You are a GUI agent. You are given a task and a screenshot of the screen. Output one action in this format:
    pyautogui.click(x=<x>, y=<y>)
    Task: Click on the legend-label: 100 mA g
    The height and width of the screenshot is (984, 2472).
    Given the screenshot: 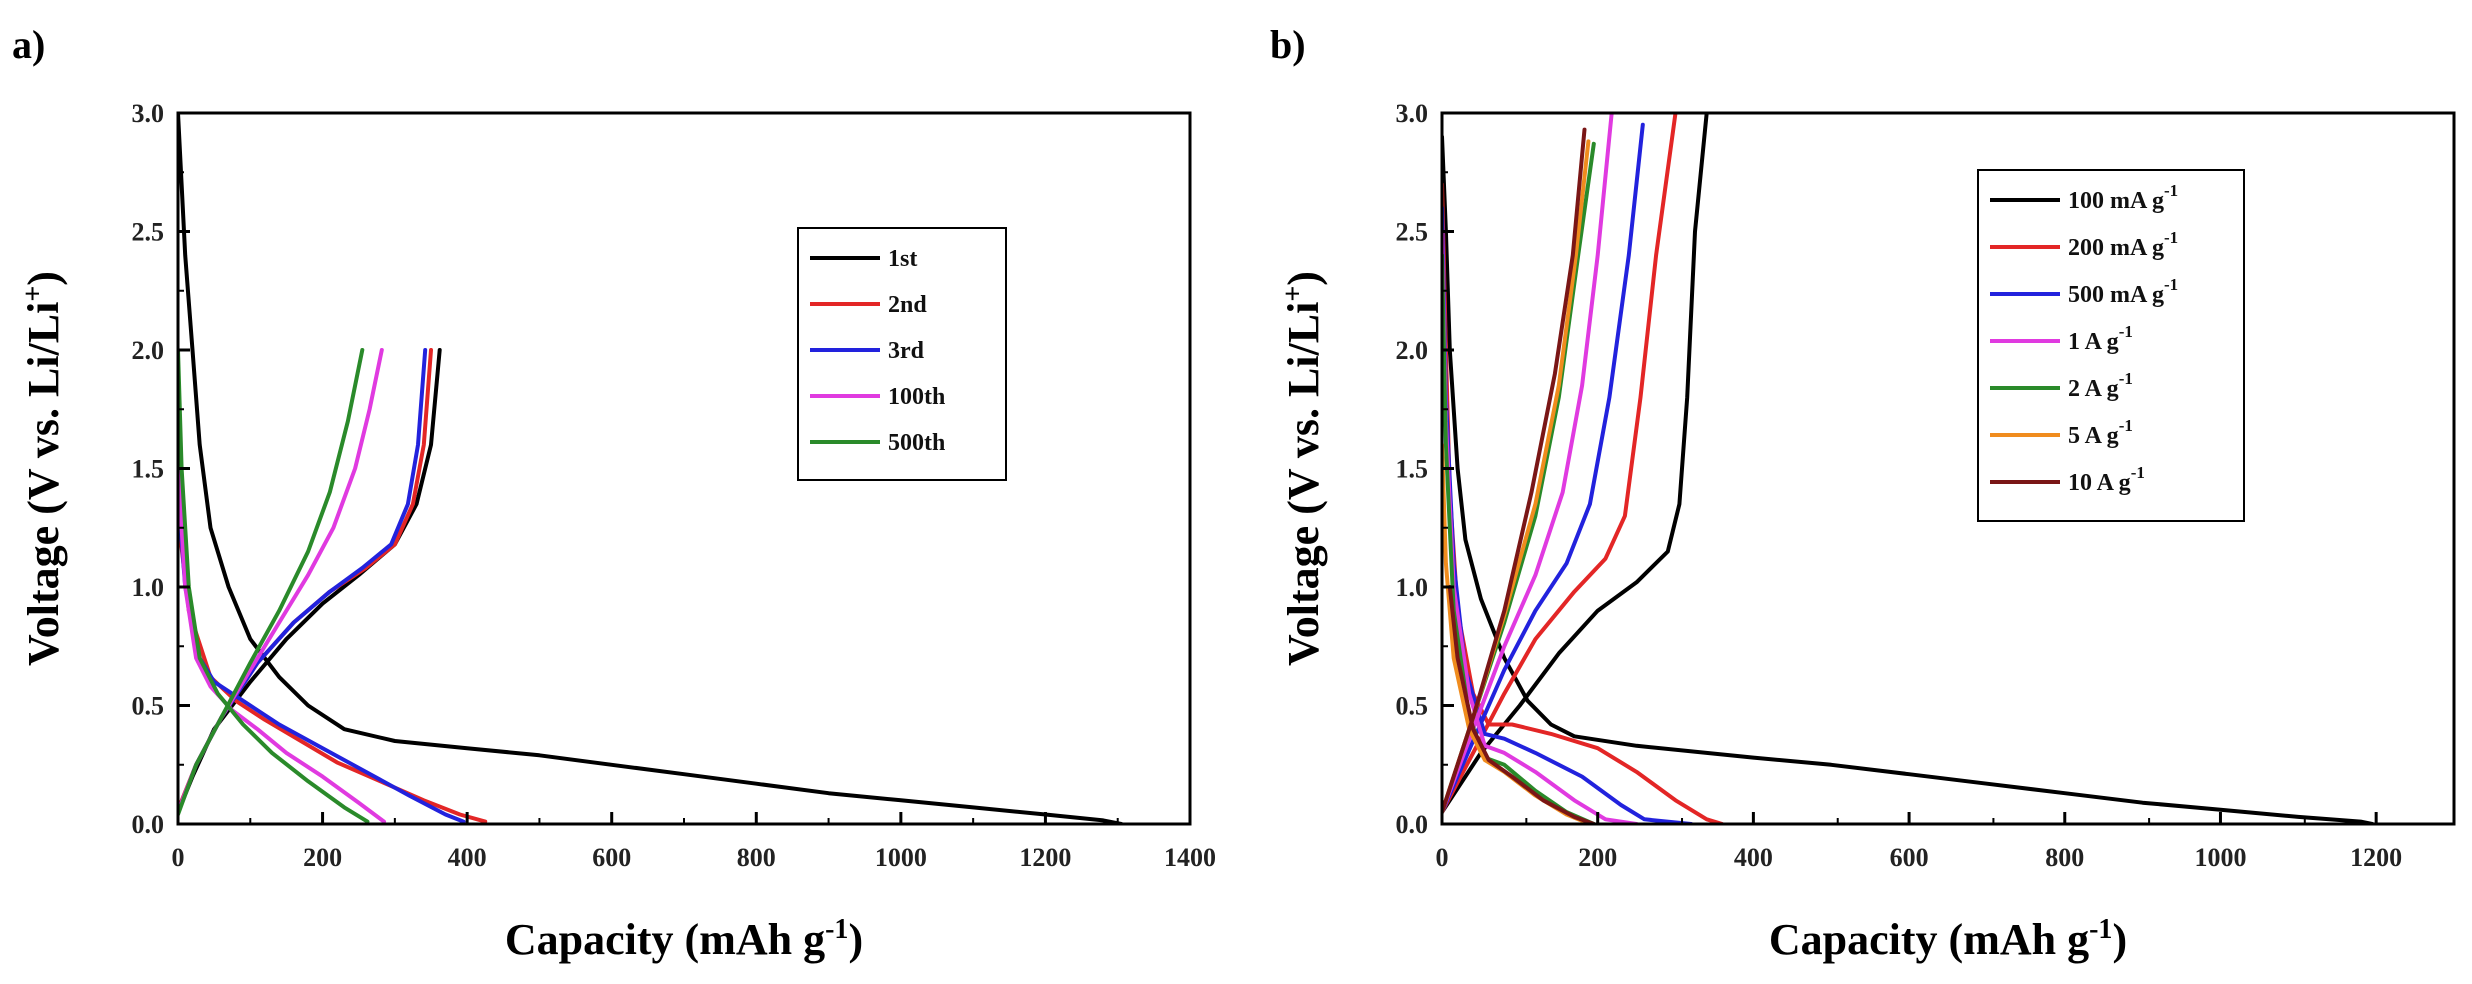 What is the action you would take?
    pyautogui.click(x=2116, y=201)
    